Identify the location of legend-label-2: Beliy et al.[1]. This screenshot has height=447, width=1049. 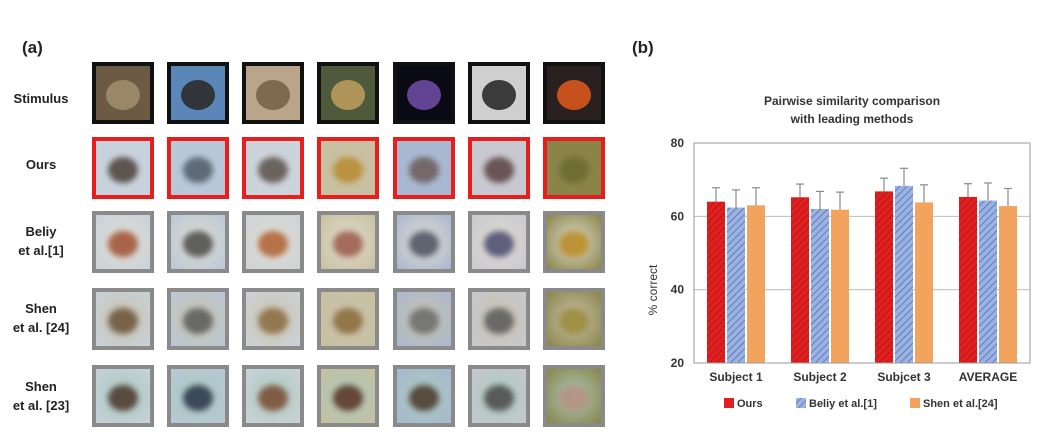
(843, 404).